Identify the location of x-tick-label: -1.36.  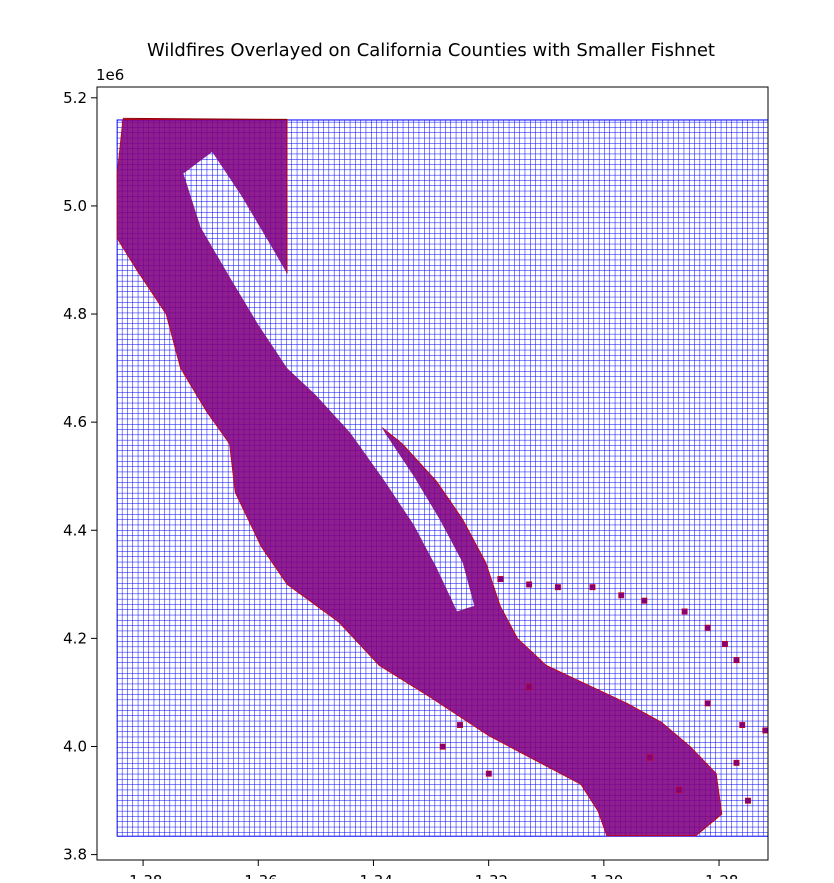
(258, 875).